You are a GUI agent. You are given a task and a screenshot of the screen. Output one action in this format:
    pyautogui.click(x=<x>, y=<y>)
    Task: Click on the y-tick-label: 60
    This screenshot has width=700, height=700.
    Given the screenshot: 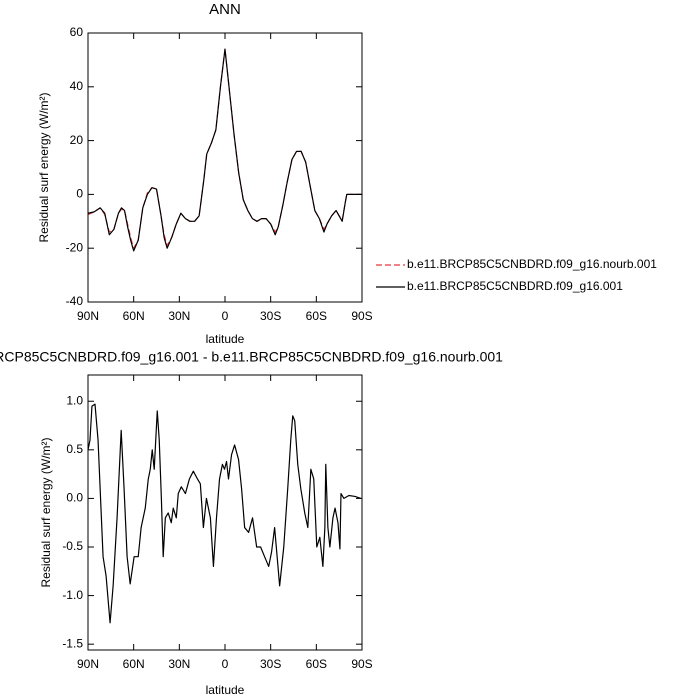 What is the action you would take?
    pyautogui.click(x=77, y=32)
    